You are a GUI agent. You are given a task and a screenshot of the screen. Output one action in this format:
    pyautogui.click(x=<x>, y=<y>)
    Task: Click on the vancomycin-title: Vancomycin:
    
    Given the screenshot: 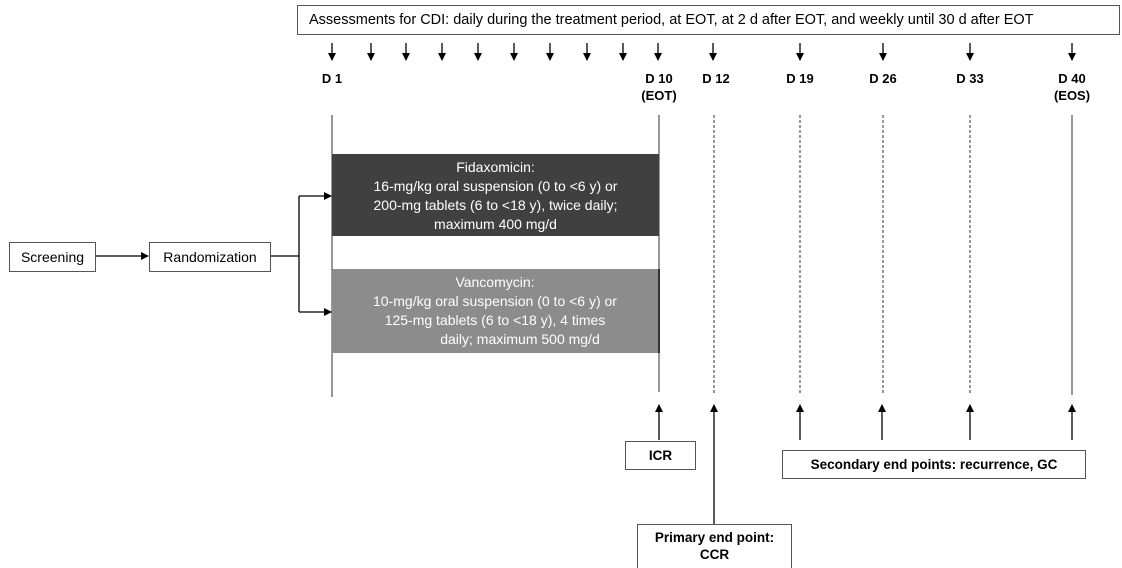 What is the action you would take?
    pyautogui.click(x=495, y=282)
    